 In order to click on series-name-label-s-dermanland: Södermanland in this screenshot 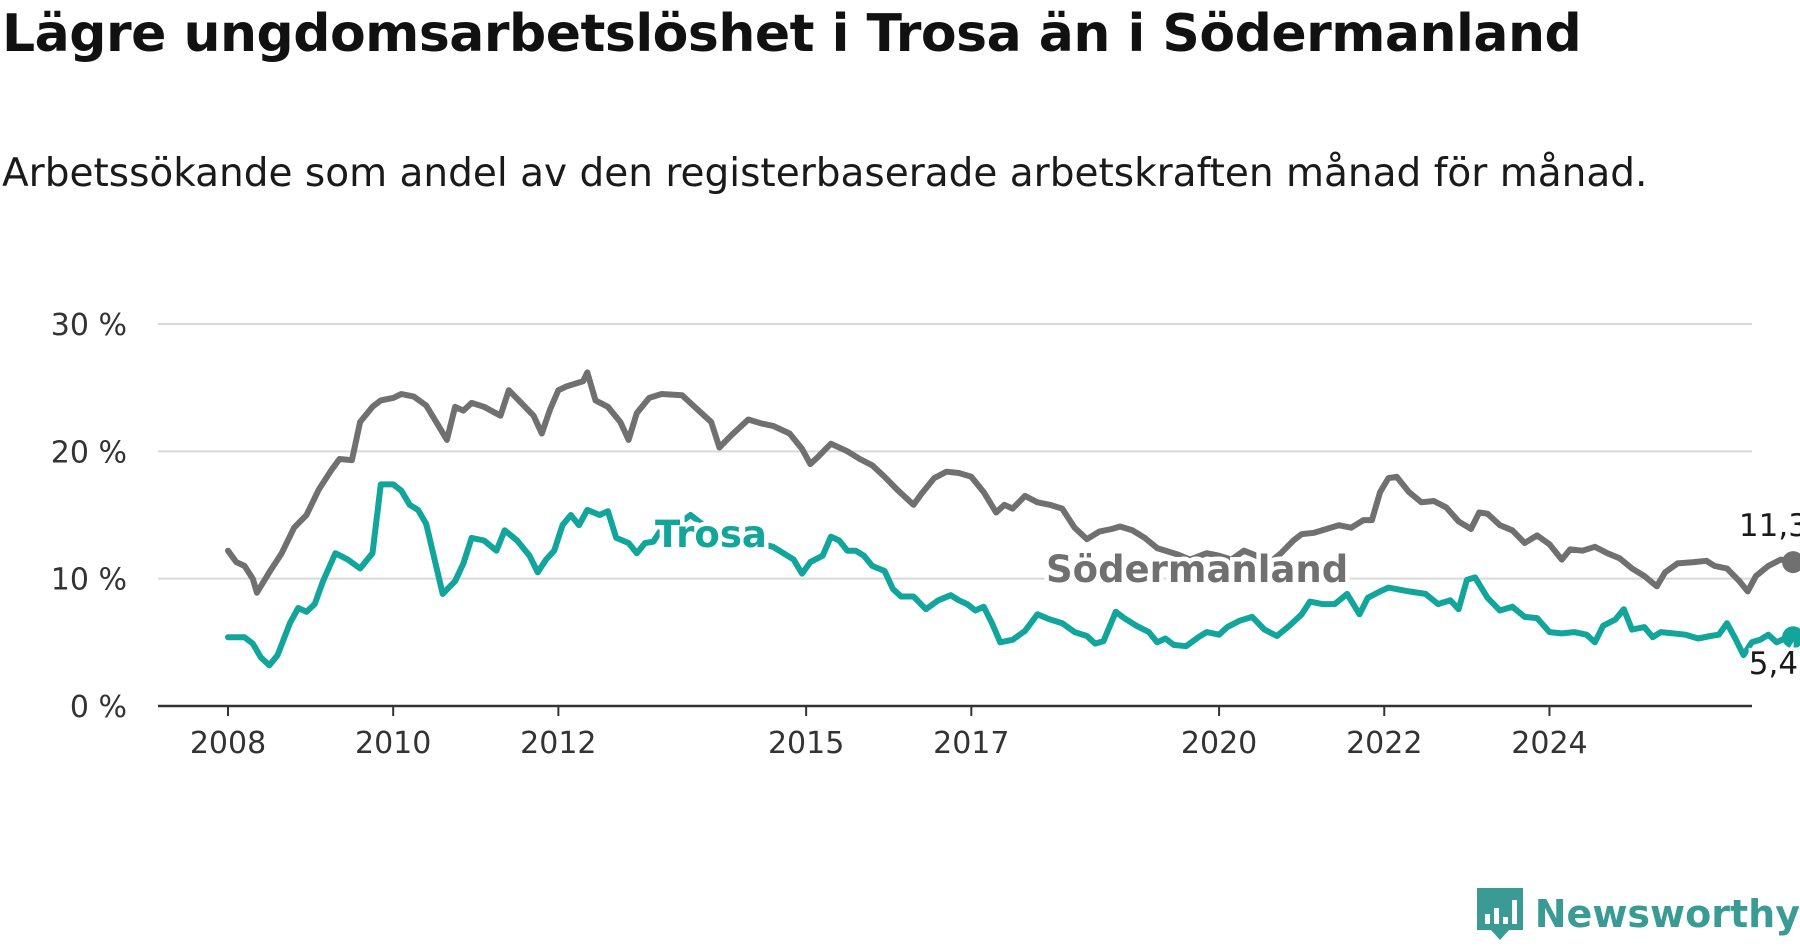, I will do `click(1197, 569)`.